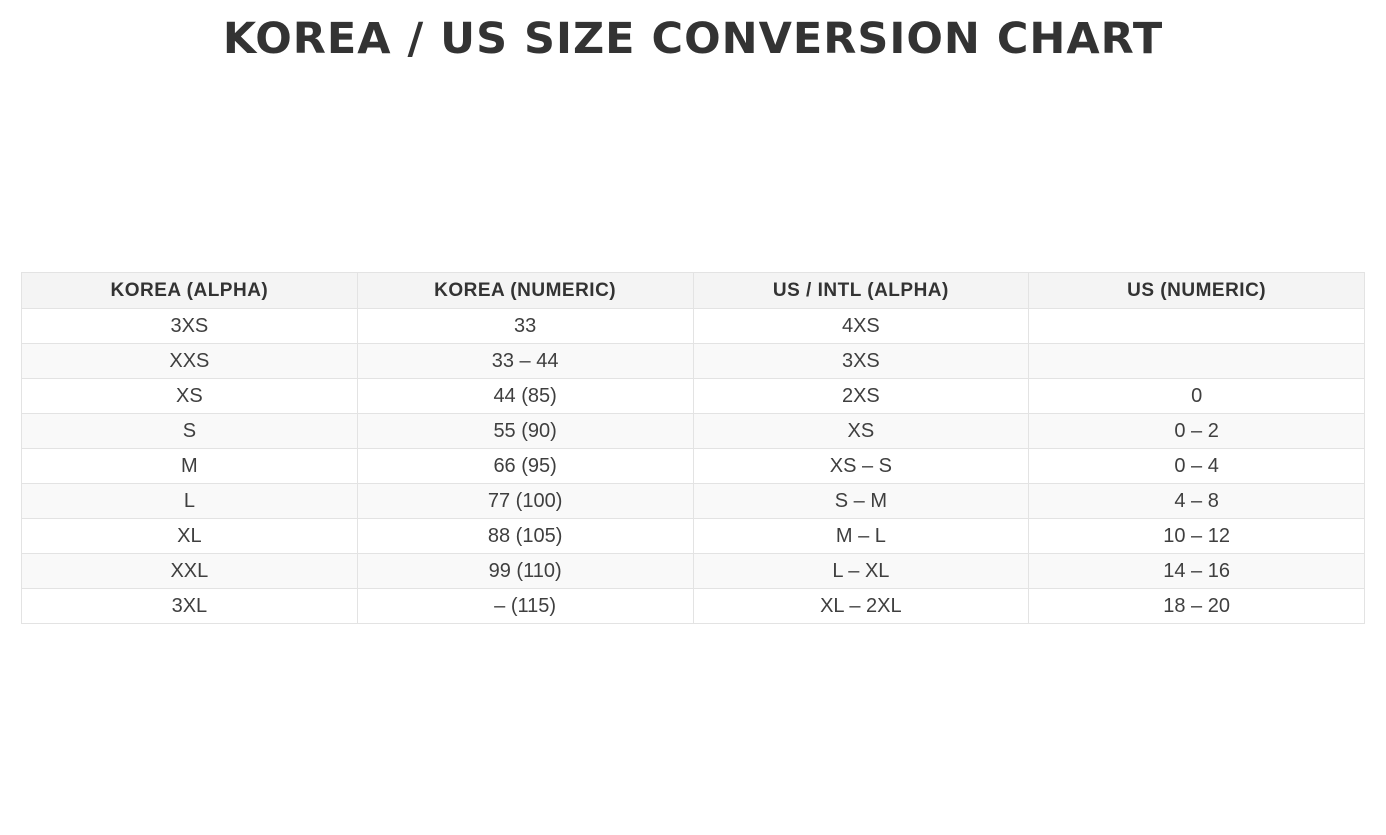  What do you see at coordinates (525, 326) in the screenshot?
I see `table-cell: 33` at bounding box center [525, 326].